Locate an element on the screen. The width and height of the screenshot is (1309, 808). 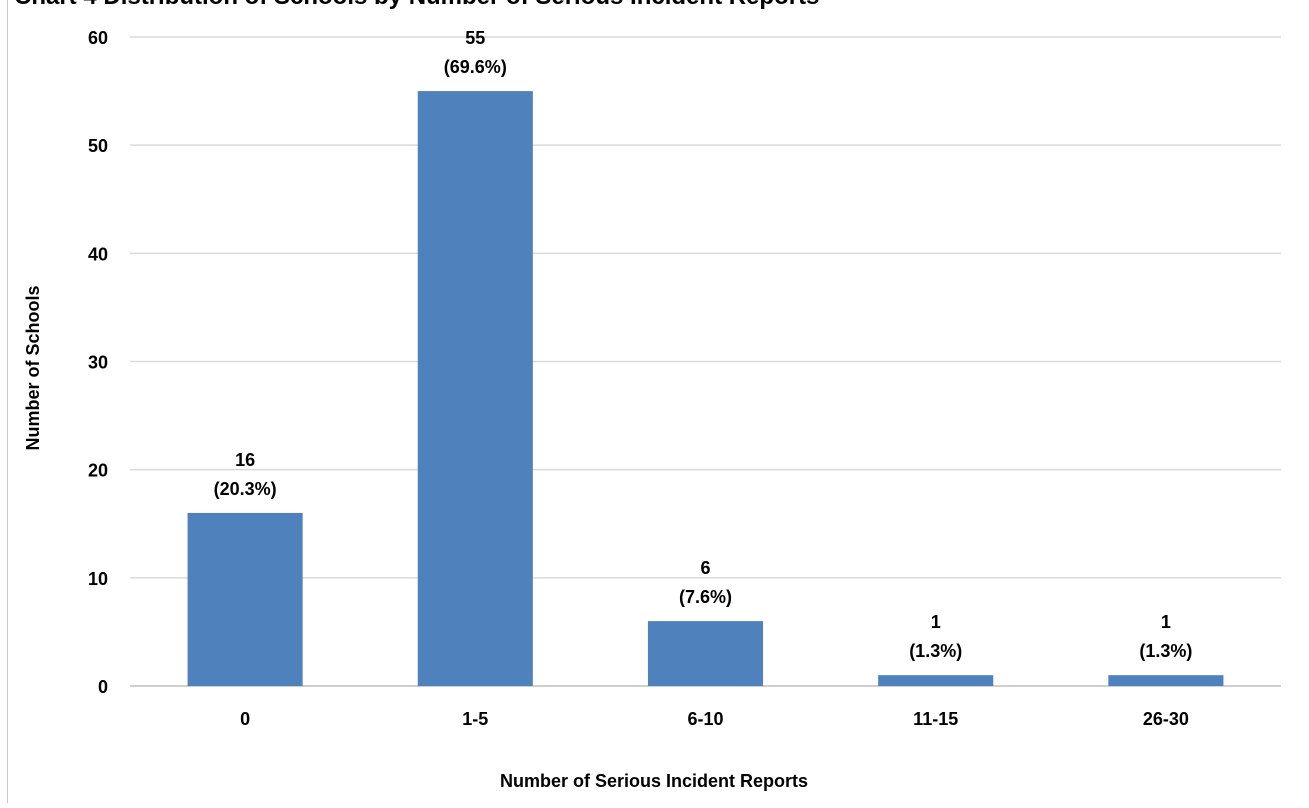
y-axis-title: Number of Schools is located at coordinates (33, 367).